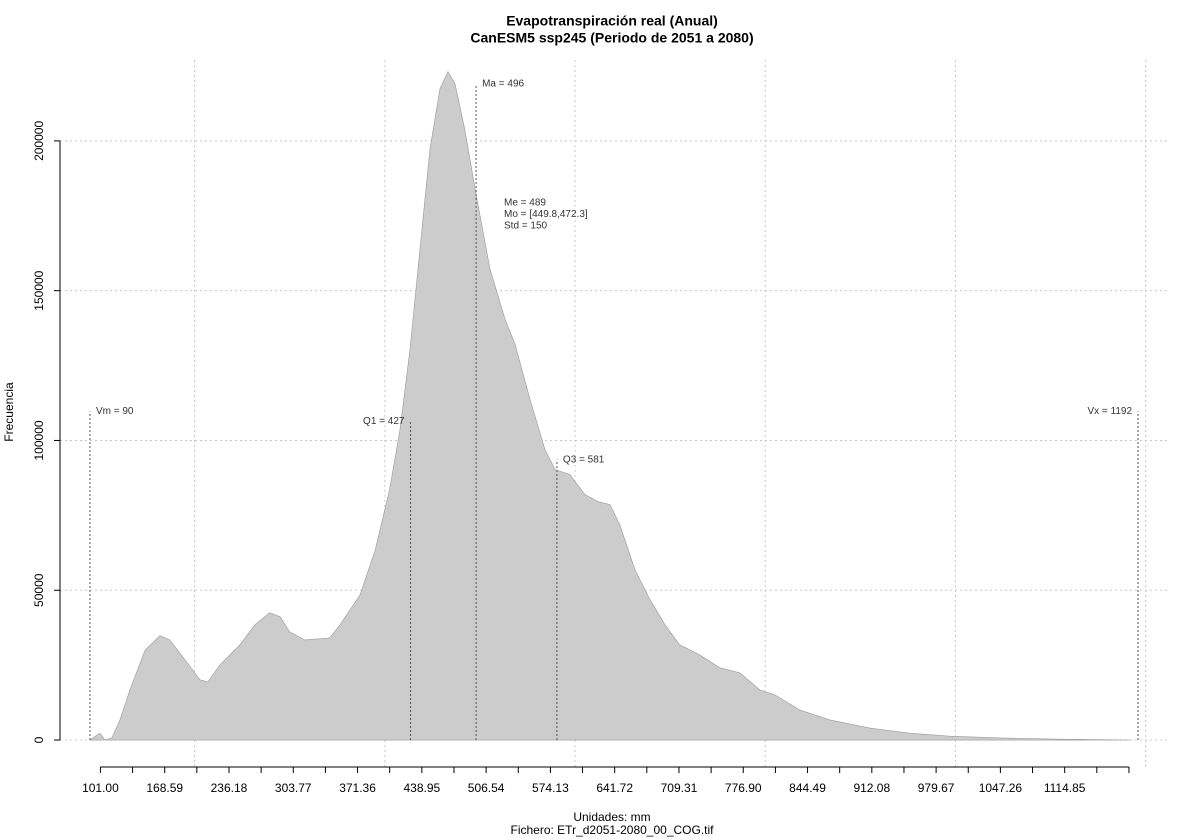 The image size is (1200, 840). What do you see at coordinates (39, 290) in the screenshot?
I see `y-tick-label: 150000` at bounding box center [39, 290].